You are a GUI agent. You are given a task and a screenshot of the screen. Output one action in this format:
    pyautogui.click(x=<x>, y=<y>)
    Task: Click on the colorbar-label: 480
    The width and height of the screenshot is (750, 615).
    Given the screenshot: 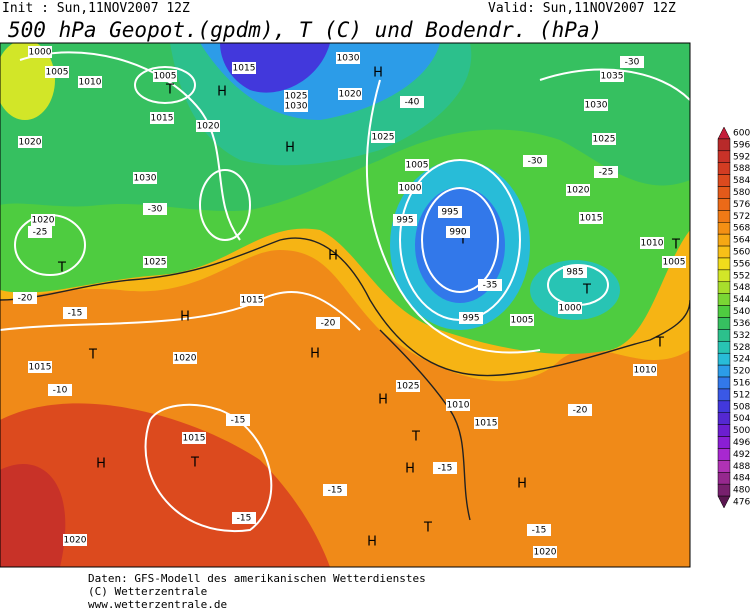 What is the action you would take?
    pyautogui.click(x=741, y=491)
    